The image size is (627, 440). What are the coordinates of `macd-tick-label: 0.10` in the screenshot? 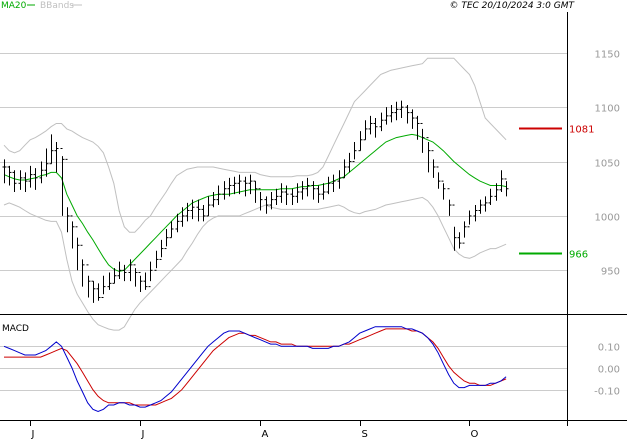 It's located at (609, 348).